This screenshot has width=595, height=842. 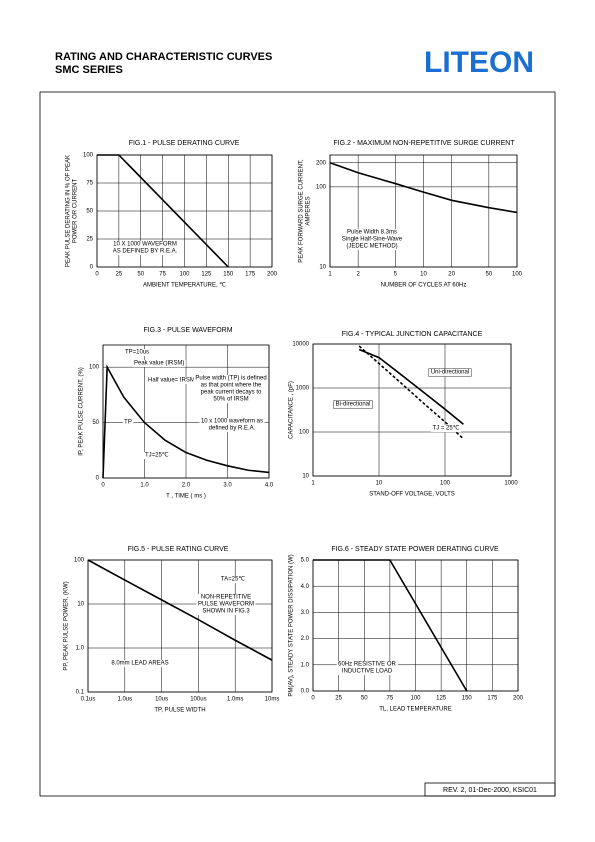 I want to click on annotation: 8.0mm LEAD AREAS, so click(x=139, y=664).